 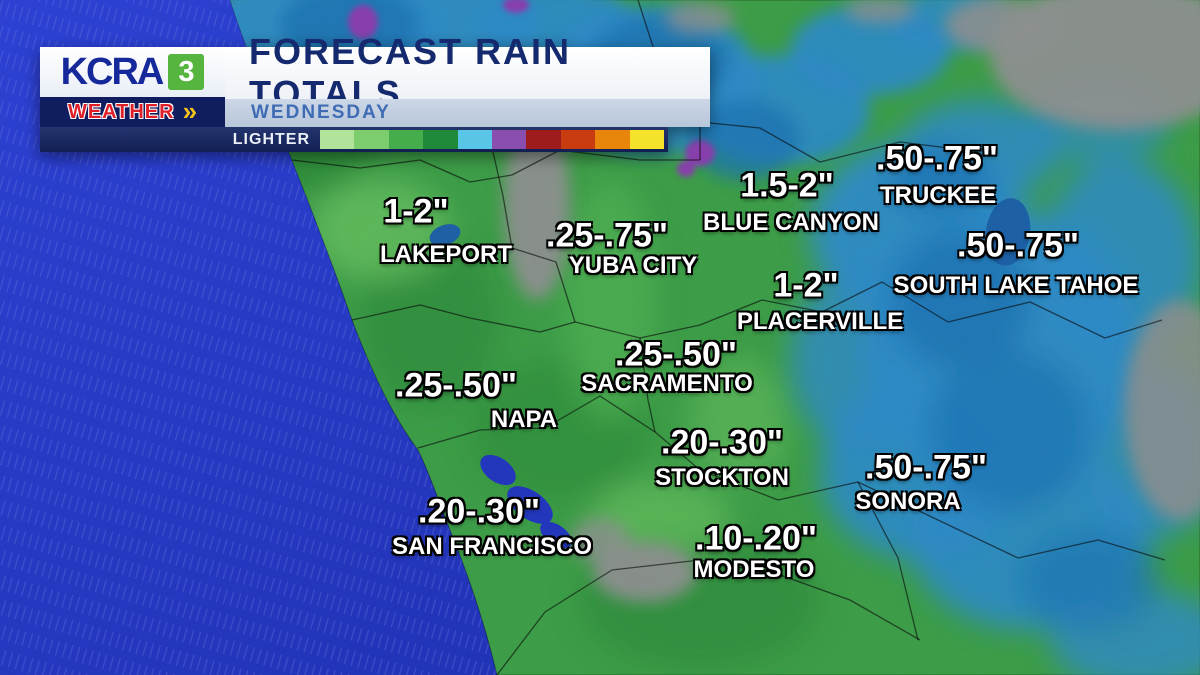 I want to click on rain-amount-yuba-city: .25-.75", so click(x=607, y=235).